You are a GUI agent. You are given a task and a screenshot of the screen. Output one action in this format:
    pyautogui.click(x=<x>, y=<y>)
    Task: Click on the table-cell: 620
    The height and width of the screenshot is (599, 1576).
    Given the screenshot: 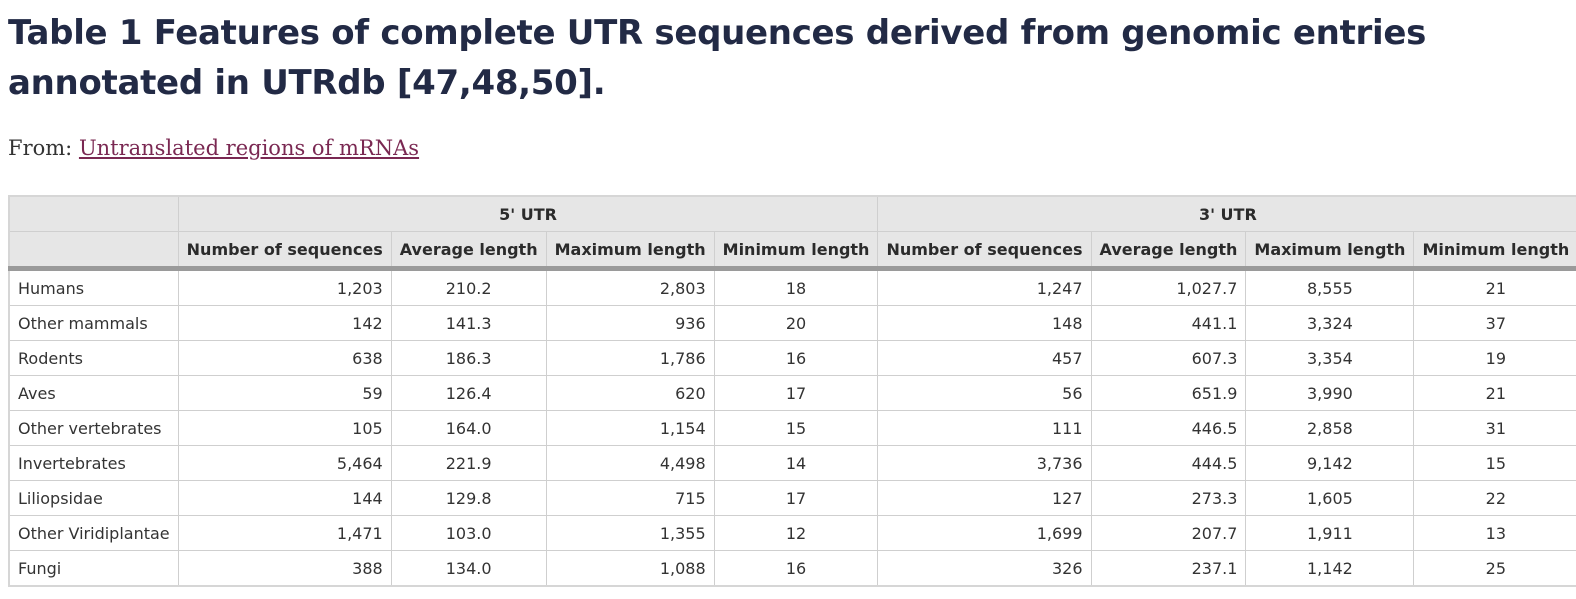 What is the action you would take?
    pyautogui.click(x=630, y=393)
    